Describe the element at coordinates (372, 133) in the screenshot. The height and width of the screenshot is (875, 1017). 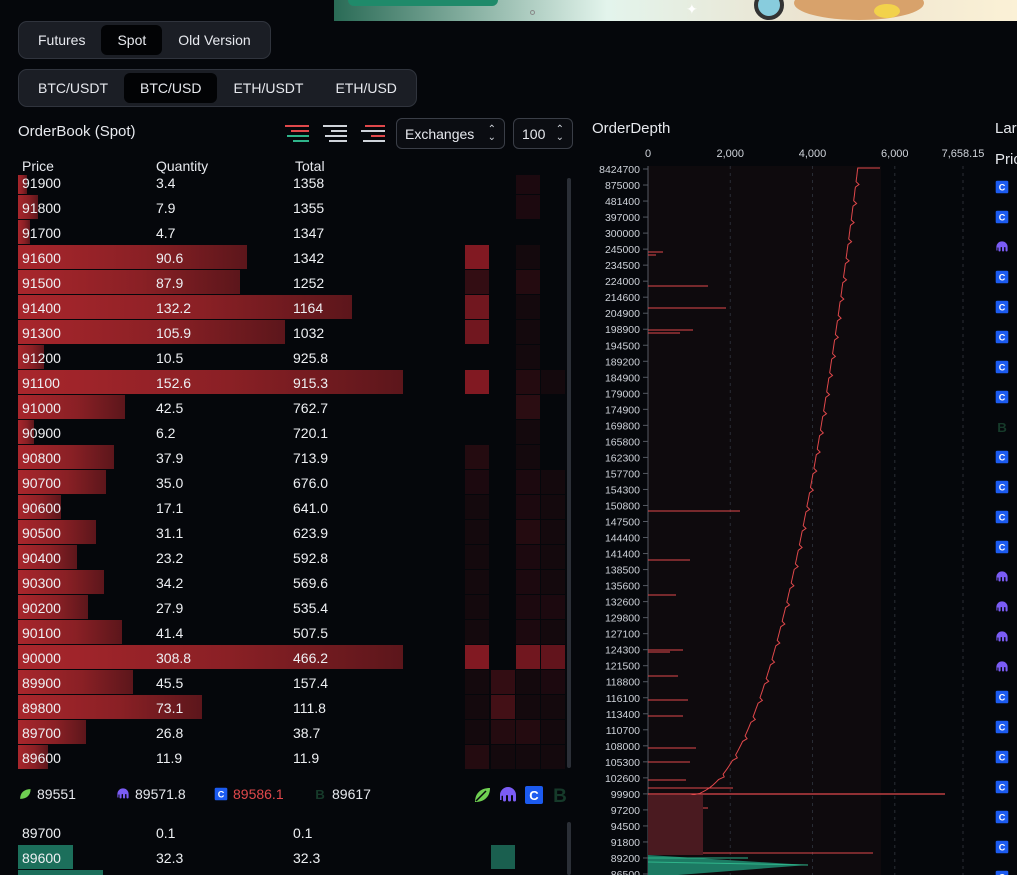
I see `view-bids-icon` at that location.